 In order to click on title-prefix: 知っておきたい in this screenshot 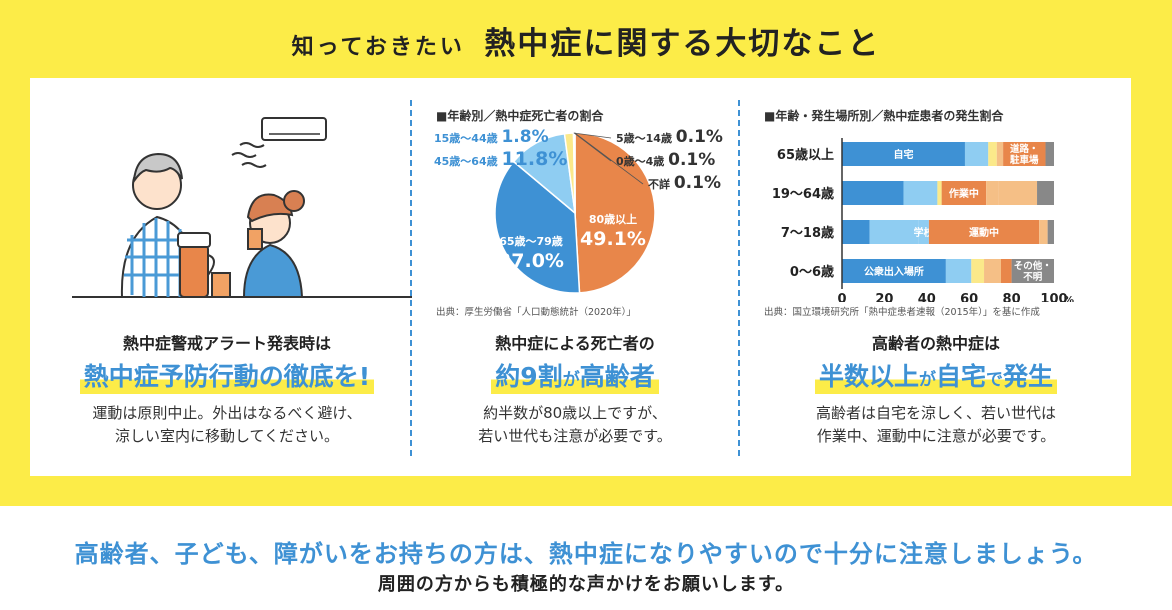, I will do `click(378, 47)`.